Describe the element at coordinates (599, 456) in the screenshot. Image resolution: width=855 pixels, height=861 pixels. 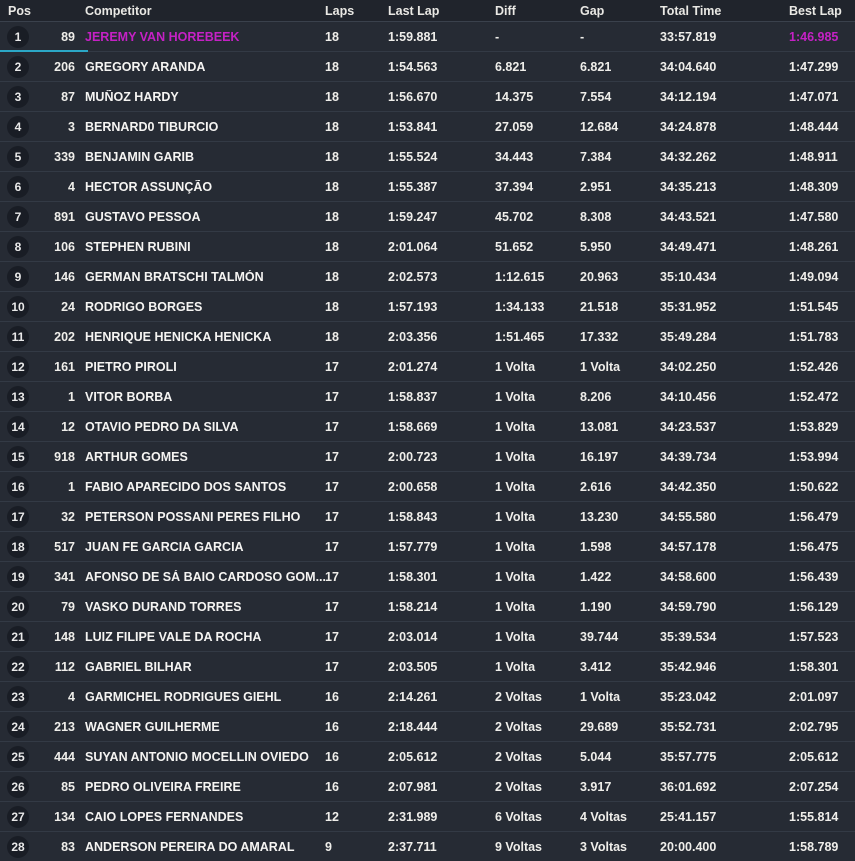
I see `cell-gap: 16.197` at that location.